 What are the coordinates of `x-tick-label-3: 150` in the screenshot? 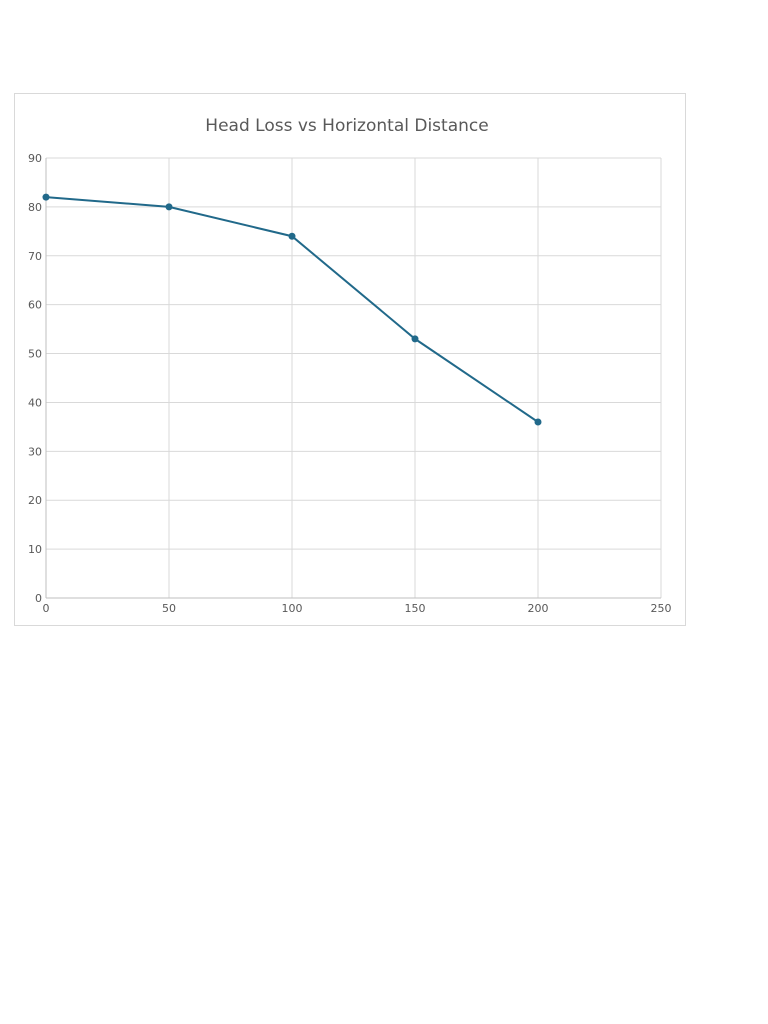 It's located at (415, 608).